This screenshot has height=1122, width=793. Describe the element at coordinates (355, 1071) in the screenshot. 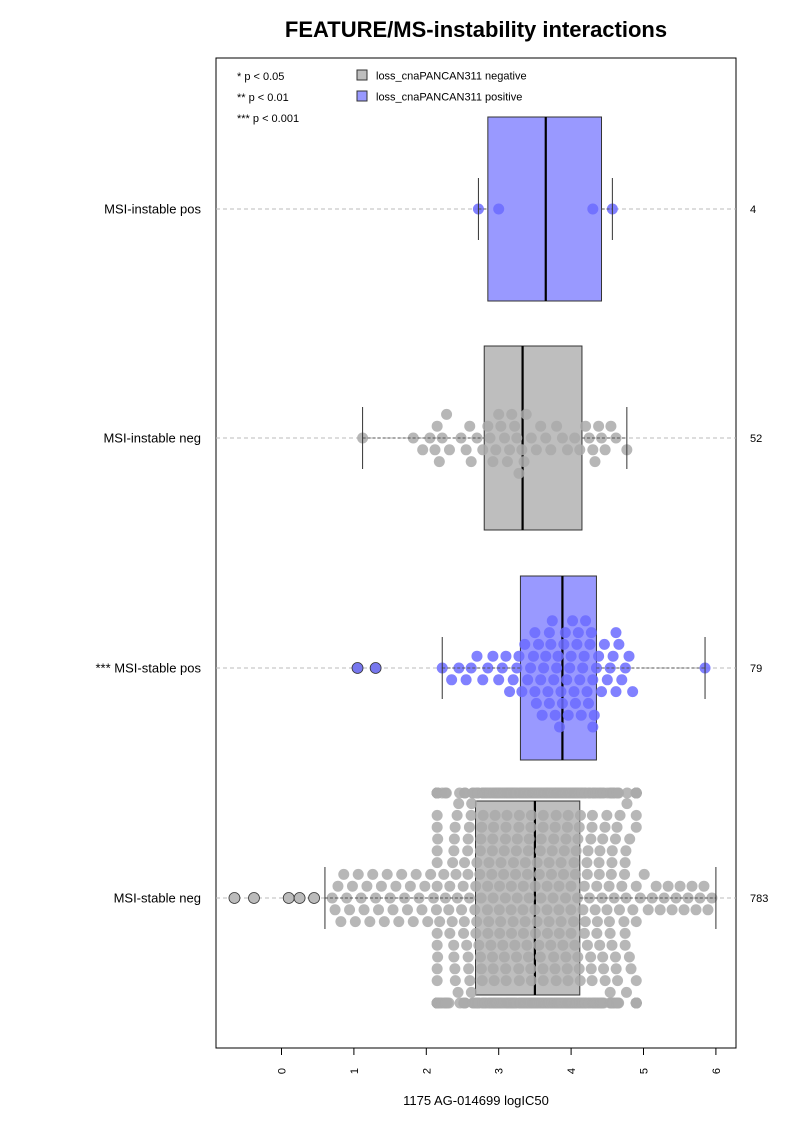

I see `x-tick-label: 1` at that location.